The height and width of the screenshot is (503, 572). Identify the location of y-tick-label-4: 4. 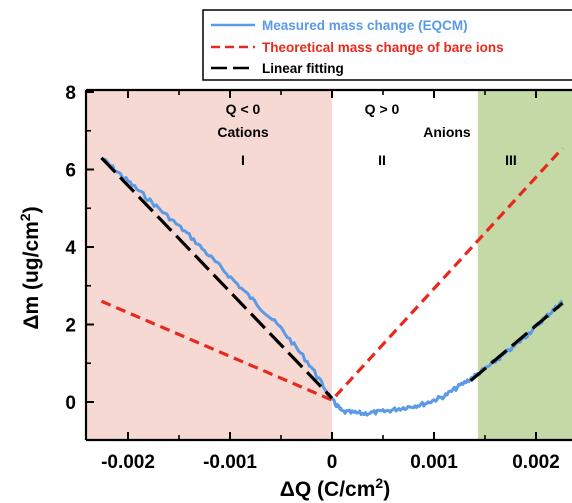
(70, 248).